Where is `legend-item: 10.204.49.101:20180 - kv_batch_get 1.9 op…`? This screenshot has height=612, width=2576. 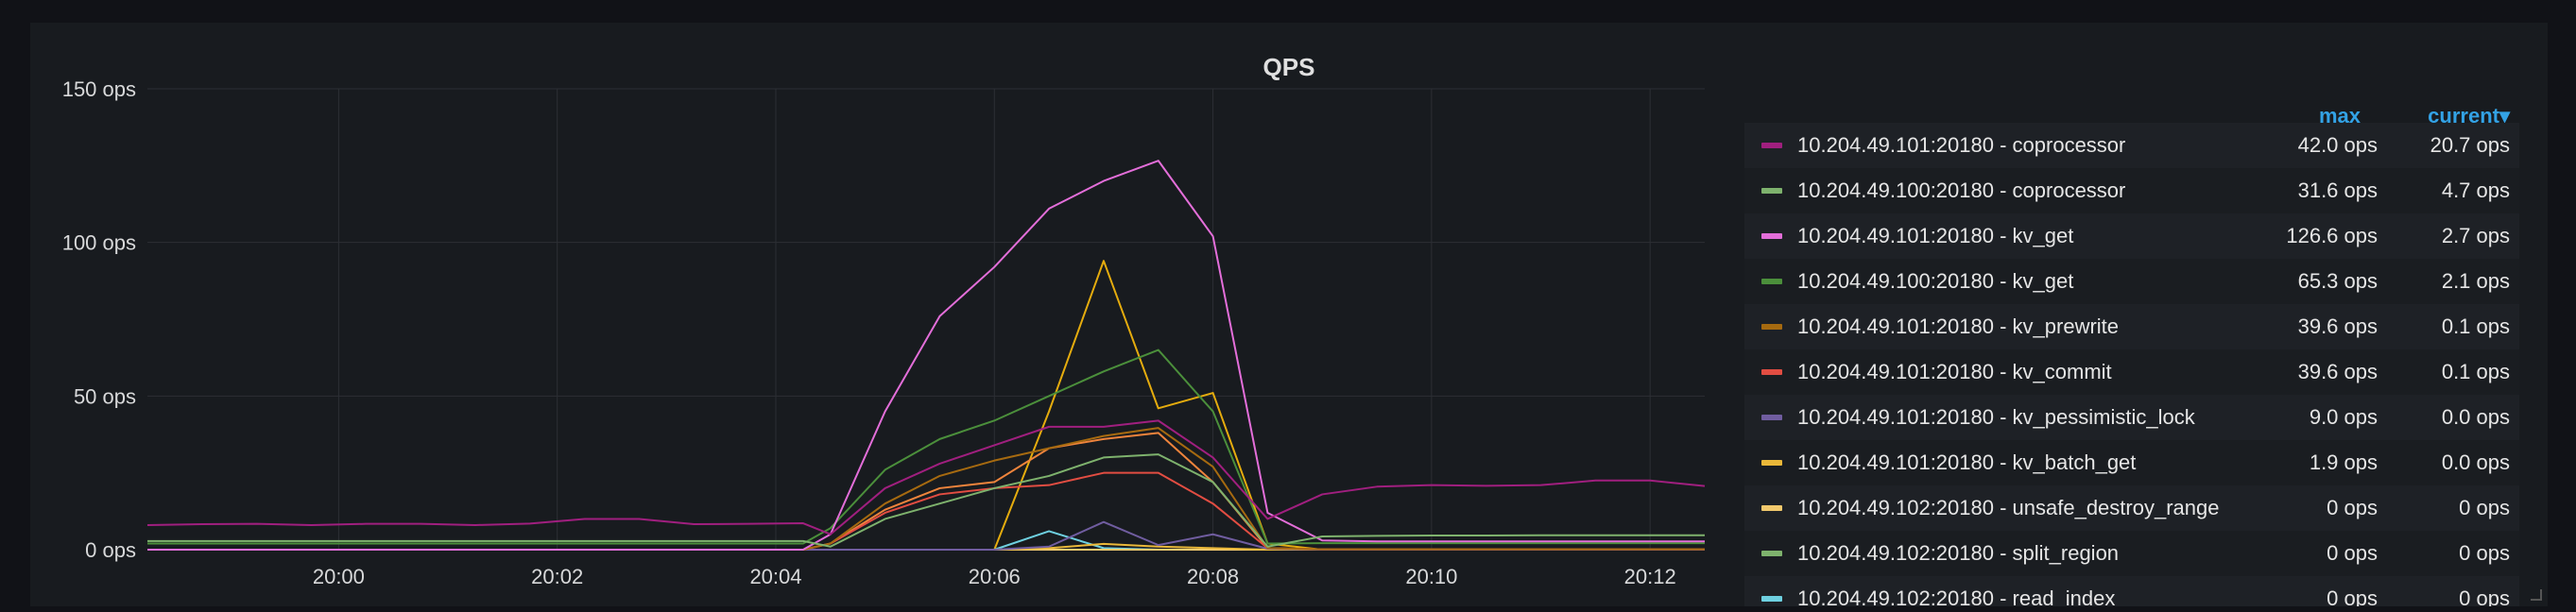
legend-item: 10.204.49.101:20180 - kv_batch_get 1.9 op… is located at coordinates (2131, 462).